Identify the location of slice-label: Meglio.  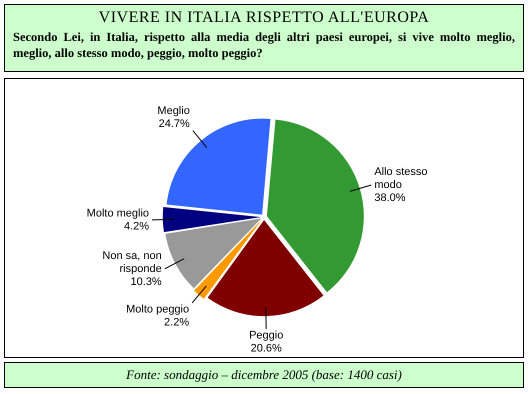
(173, 111).